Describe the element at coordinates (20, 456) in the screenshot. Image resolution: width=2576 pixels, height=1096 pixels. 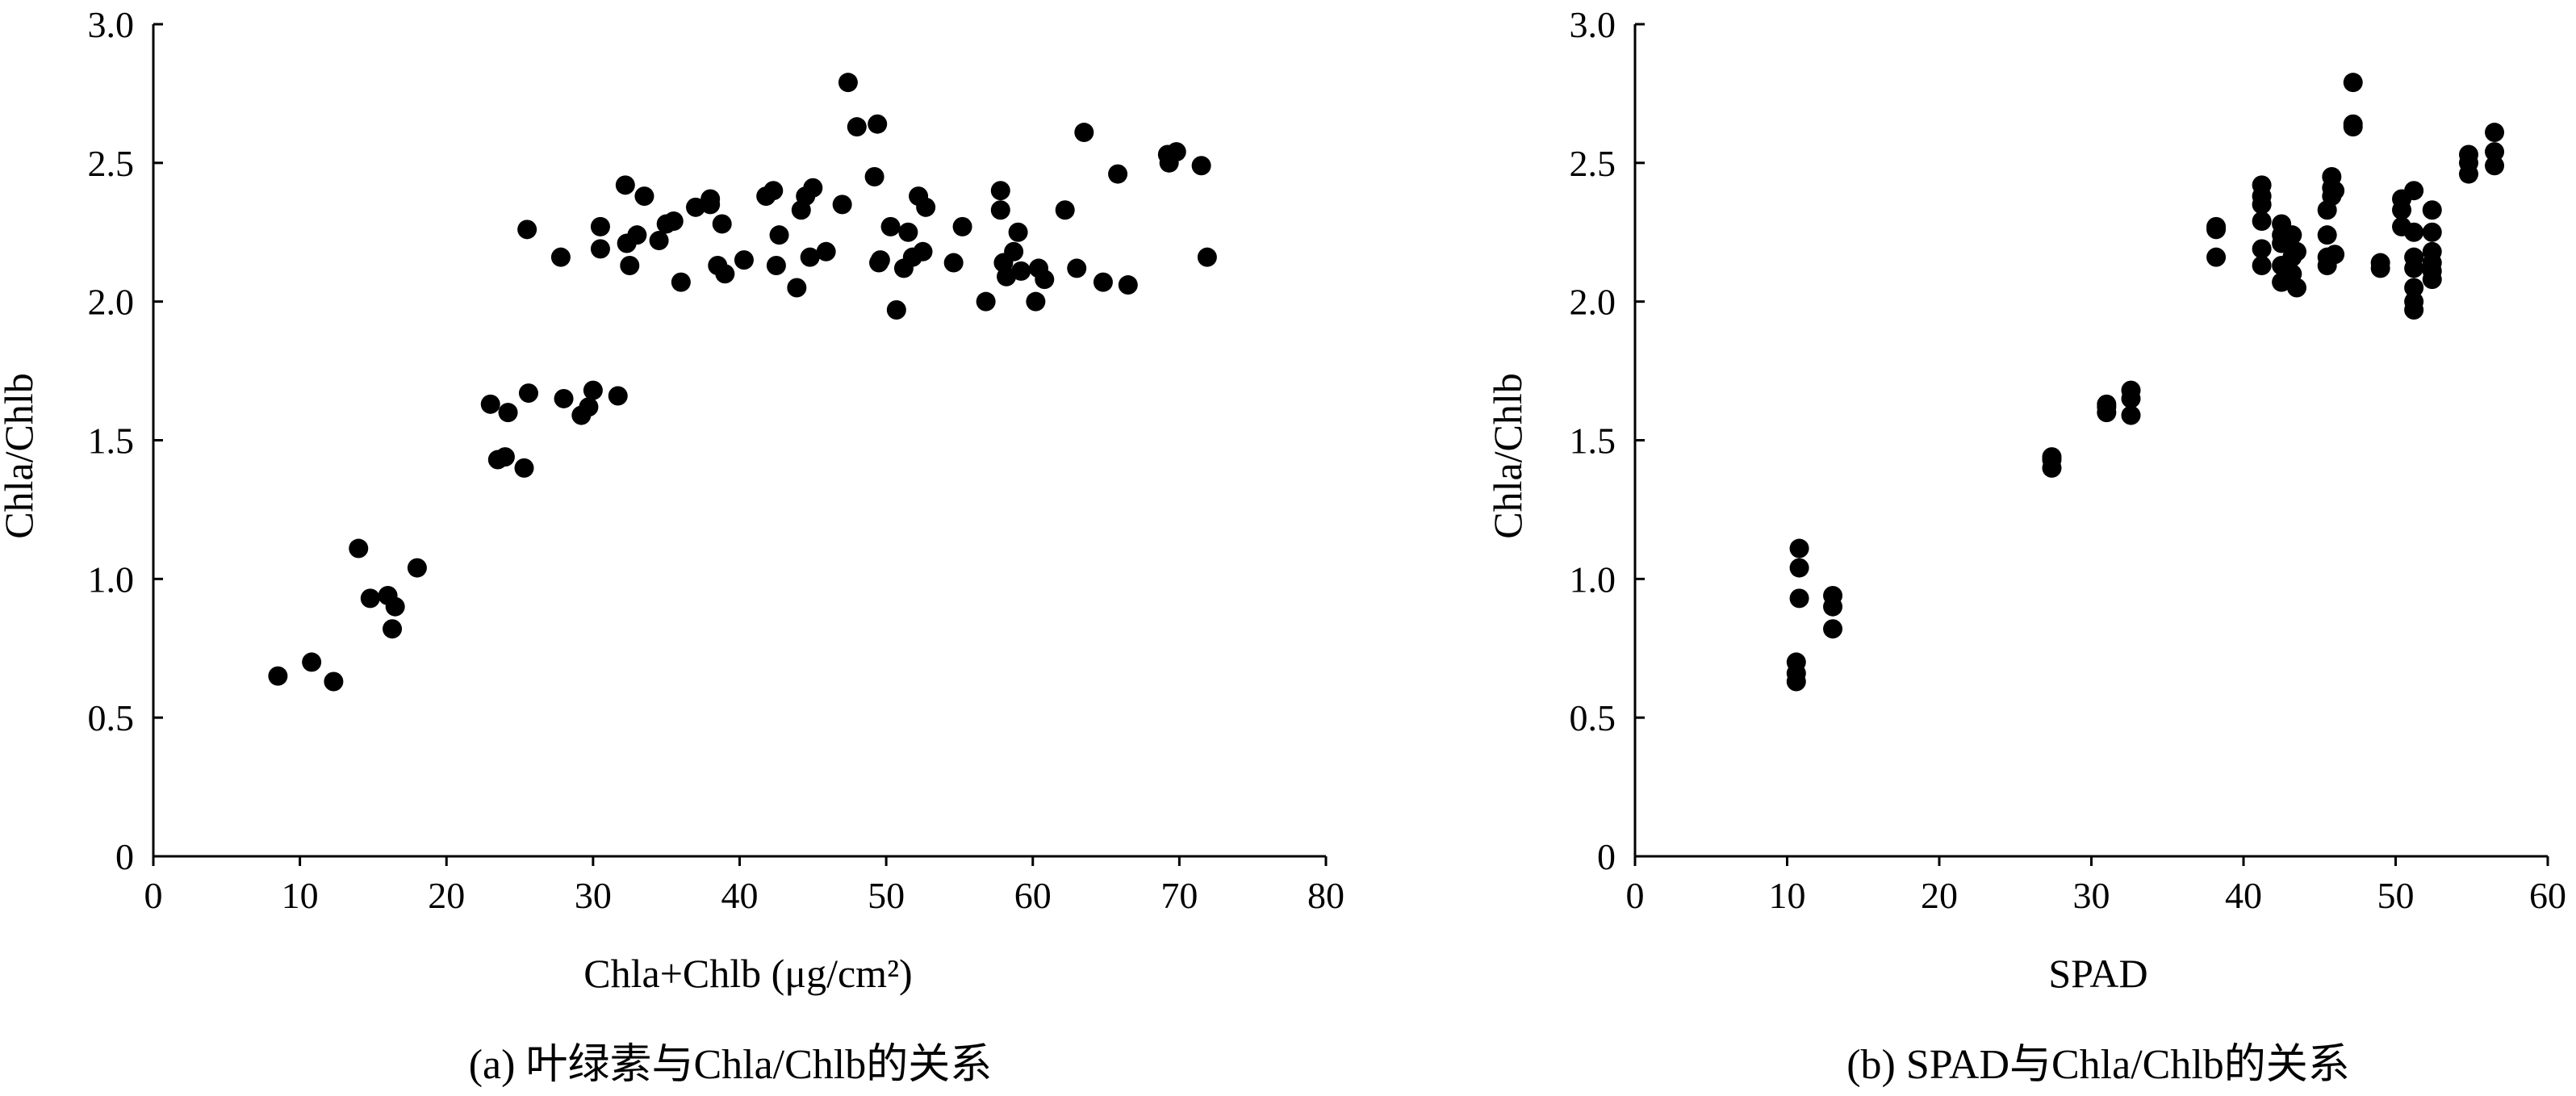
I see `panel-a-y-axis-title: Chla/Chlb` at that location.